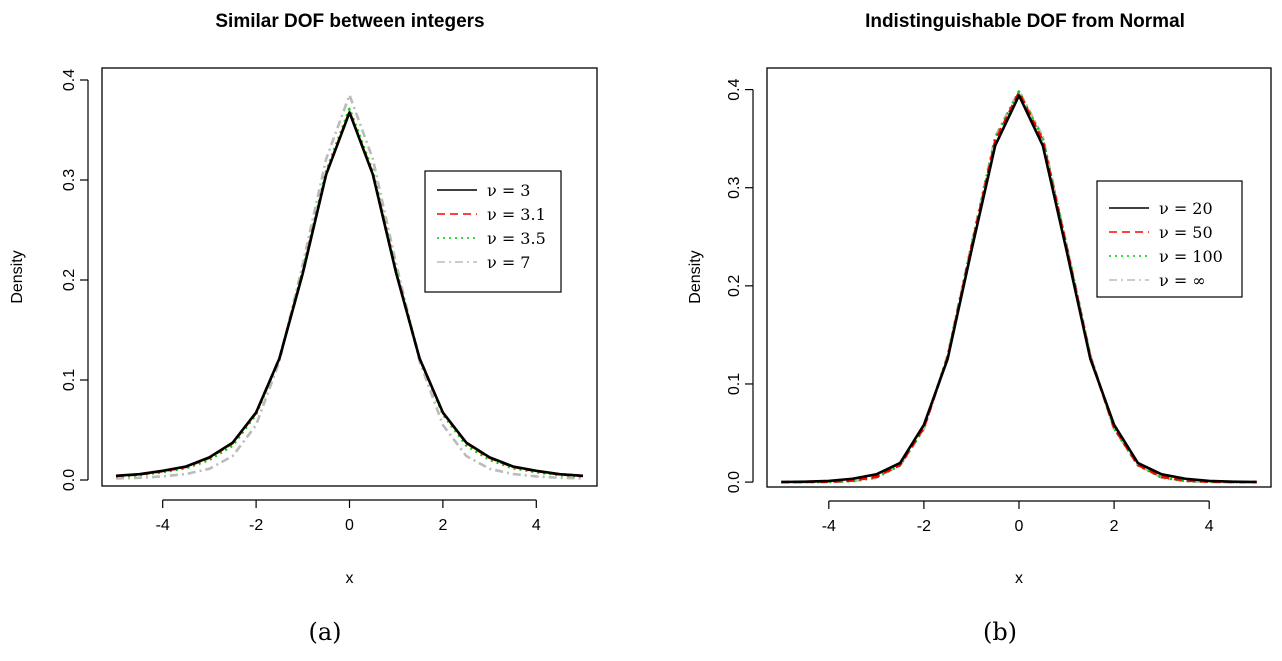  I want to click on legend-label: ν = 7, so click(508, 262).